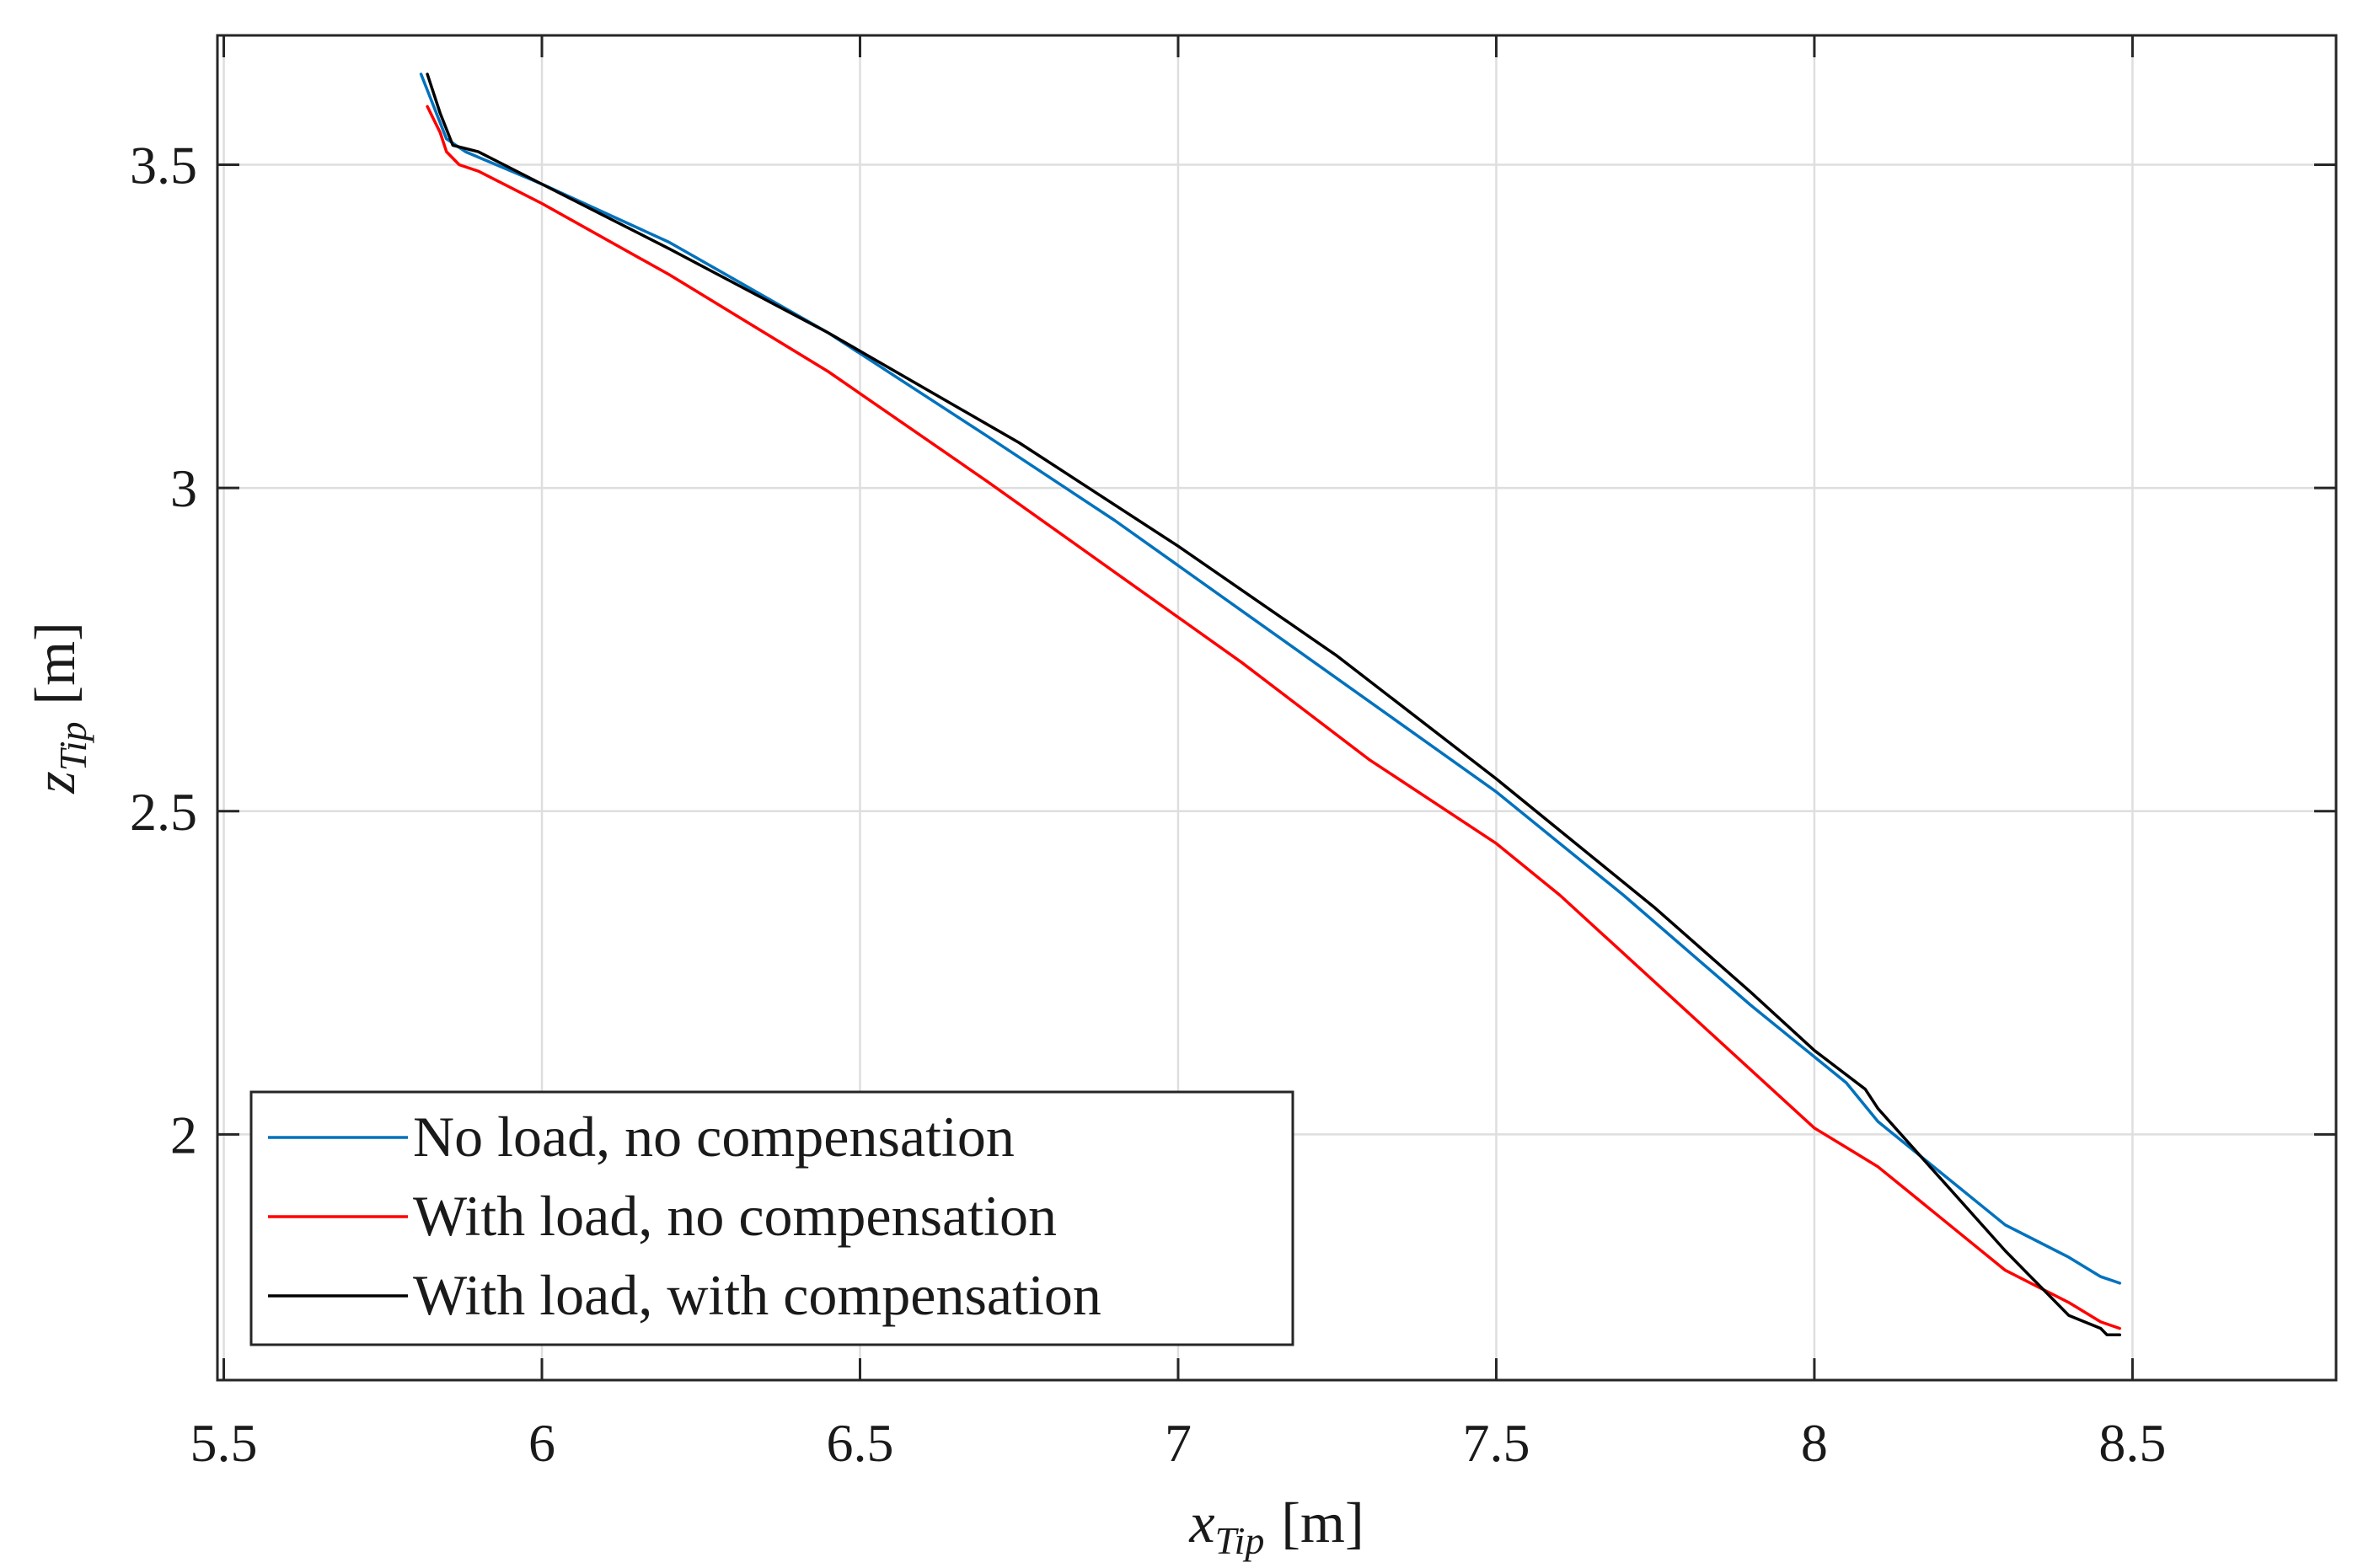 This screenshot has height=1568, width=2374. Describe the element at coordinates (183, 1134) in the screenshot. I see `y-tick-label: 2` at that location.